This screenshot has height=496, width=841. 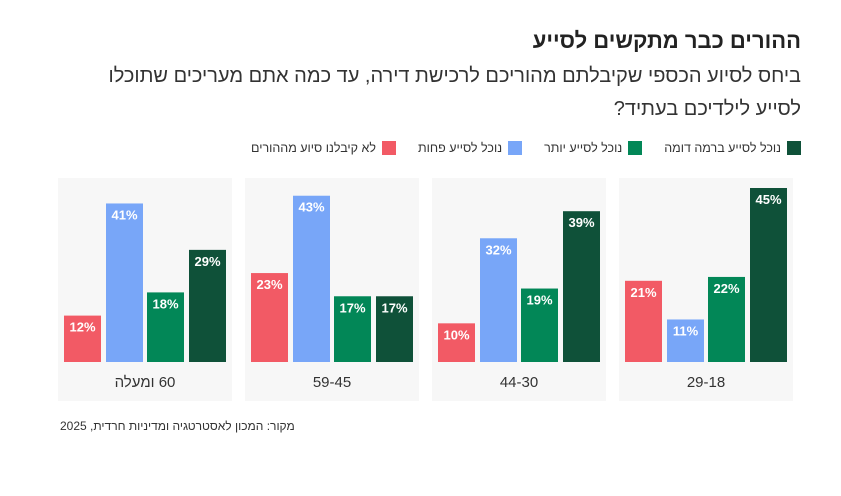 I want to click on data-label: 21%, so click(x=643, y=292).